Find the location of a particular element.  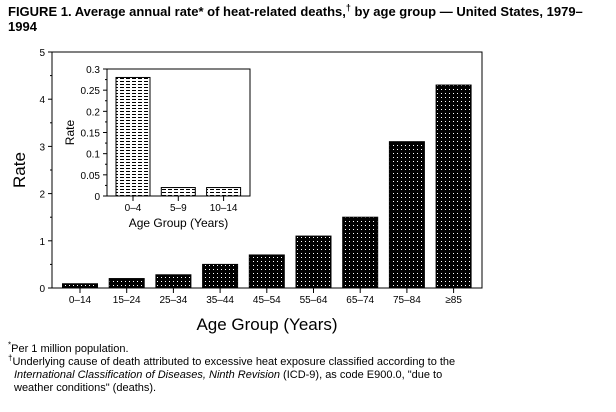

x-tick-label: 15–24 is located at coordinates (127, 300).